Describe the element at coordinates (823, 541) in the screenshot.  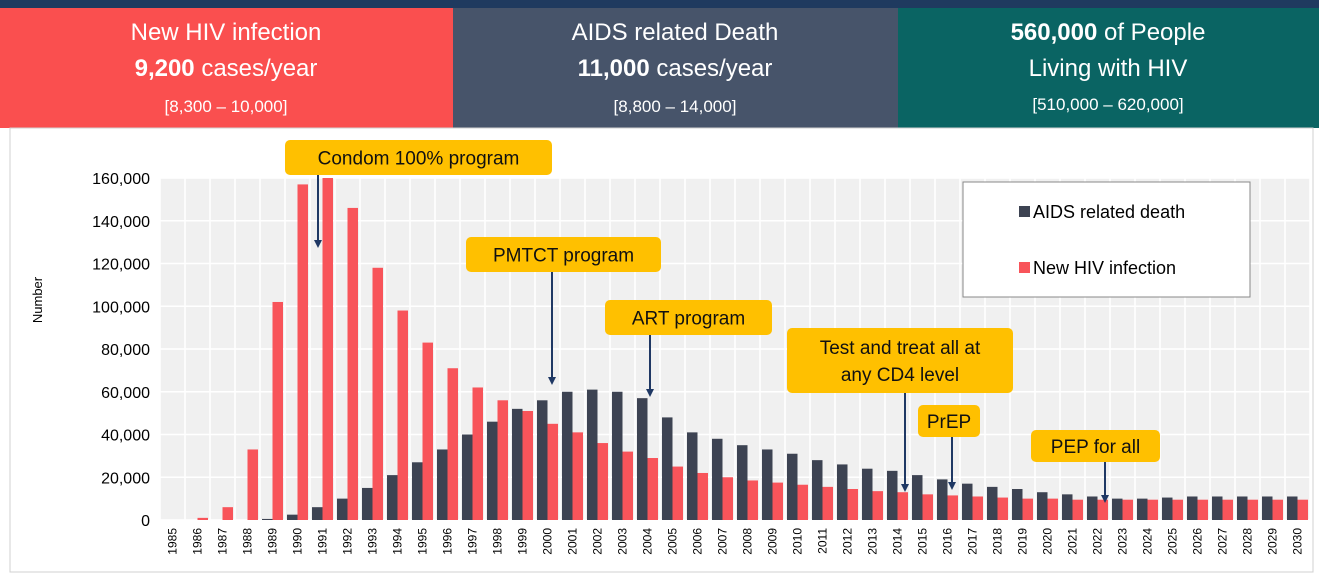
I see `x-tick-label: 2011` at that location.